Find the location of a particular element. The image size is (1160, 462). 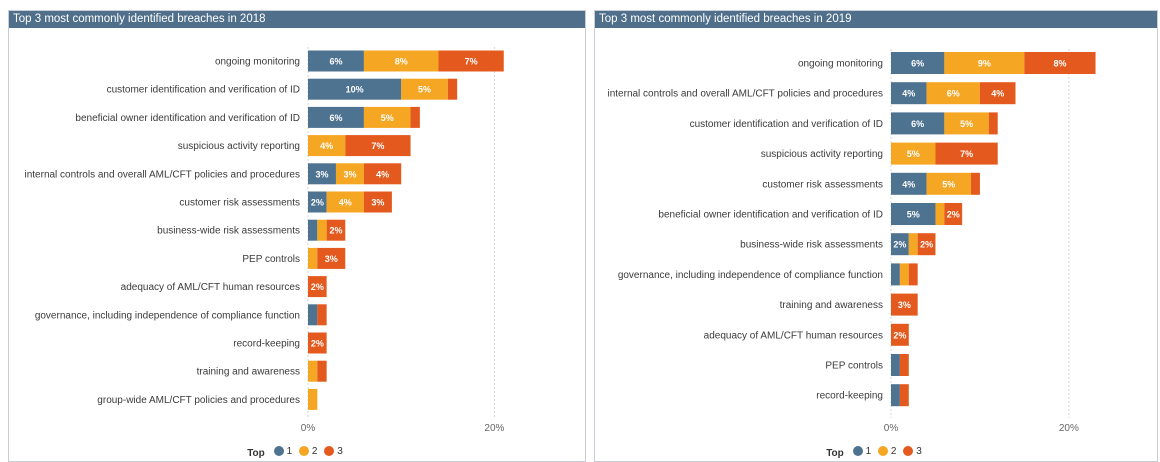

x-tick-label: 0% is located at coordinates (308, 428).